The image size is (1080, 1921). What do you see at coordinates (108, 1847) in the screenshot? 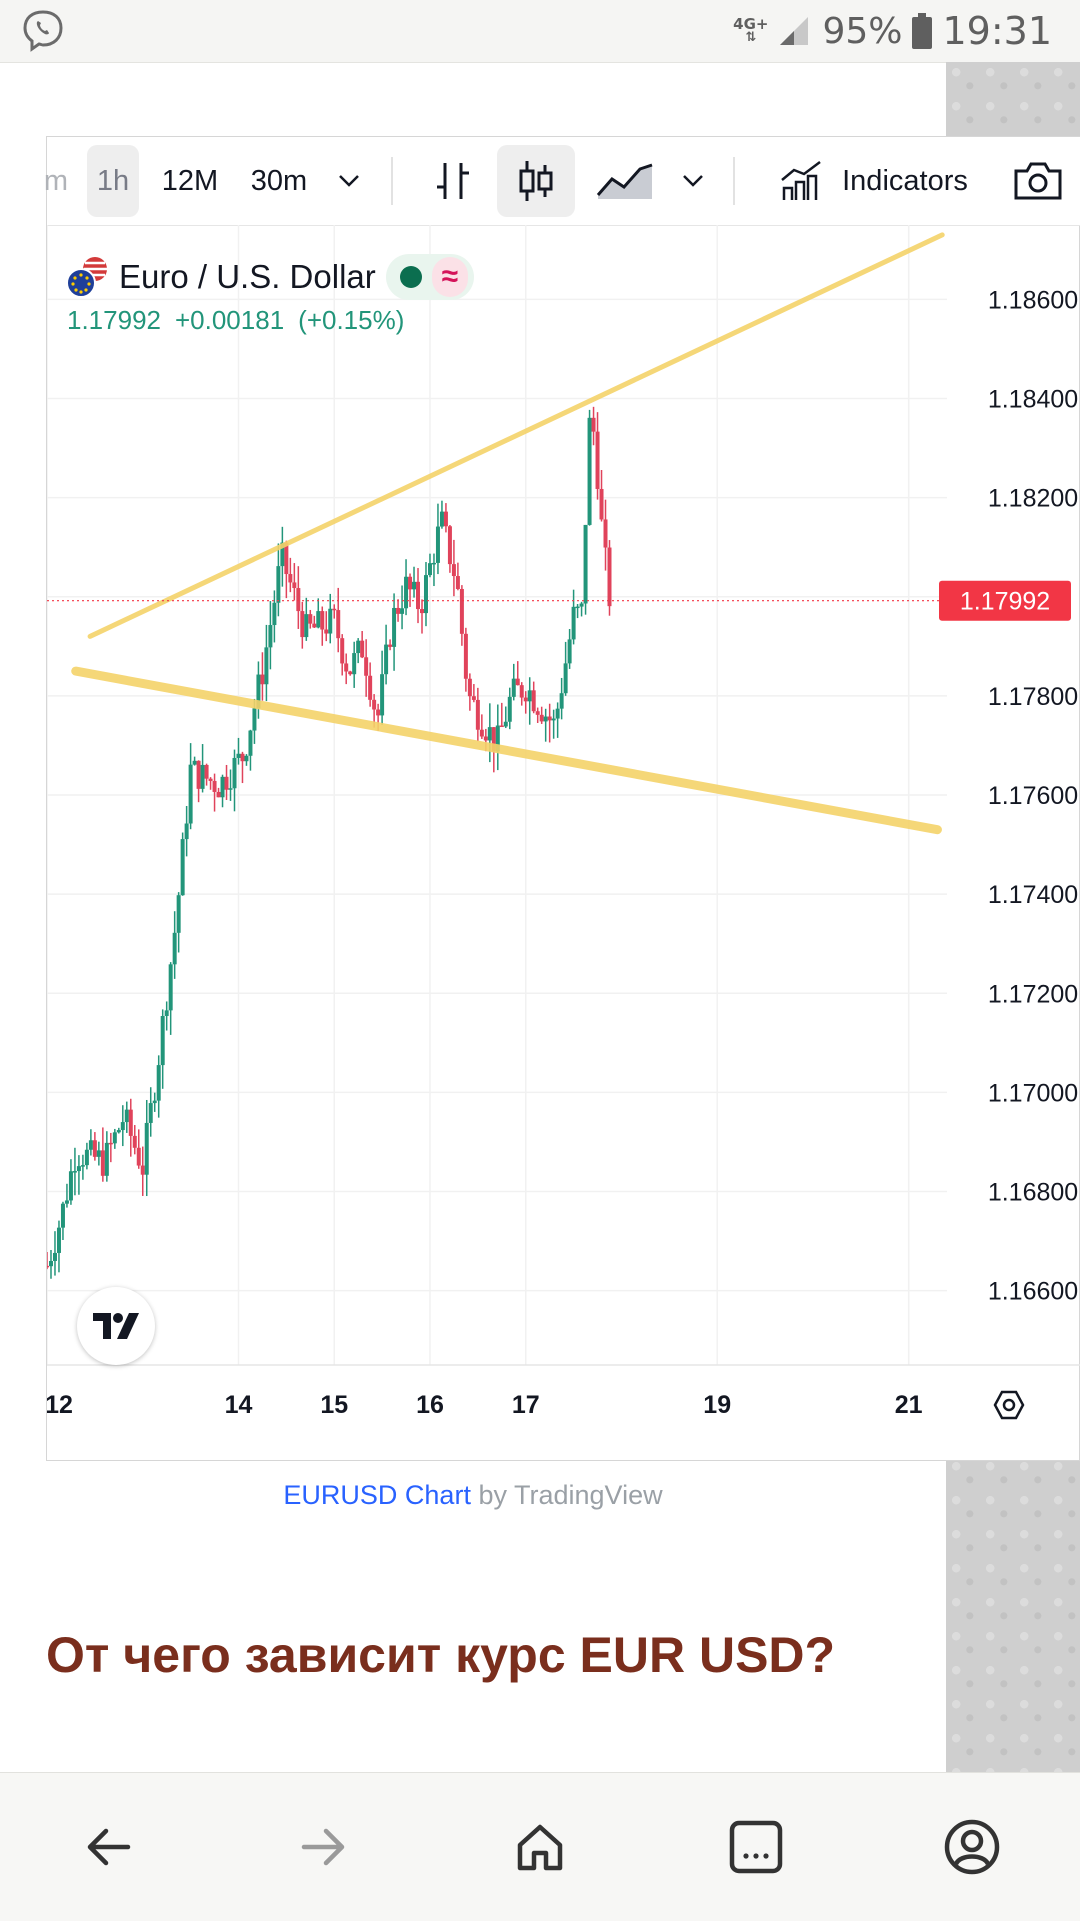
I see `back-arrow-icon` at bounding box center [108, 1847].